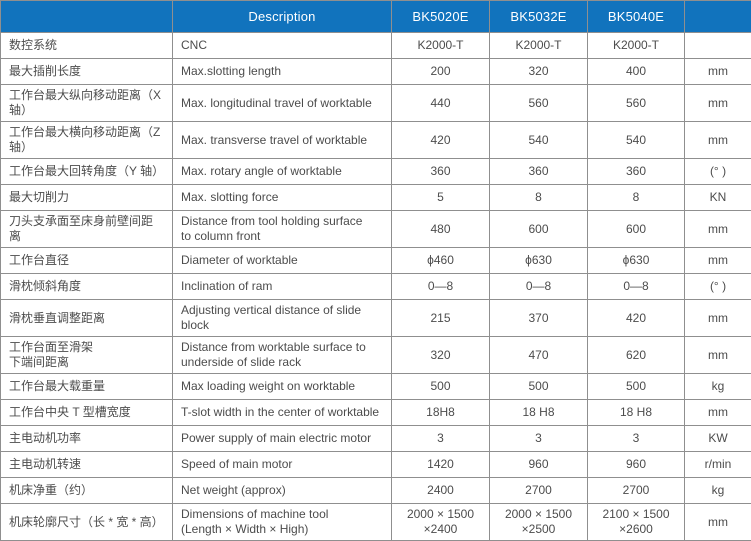 This screenshot has width=751, height=541. Describe the element at coordinates (87, 465) in the screenshot. I see `param-name-cn: 主电动机转速` at that location.